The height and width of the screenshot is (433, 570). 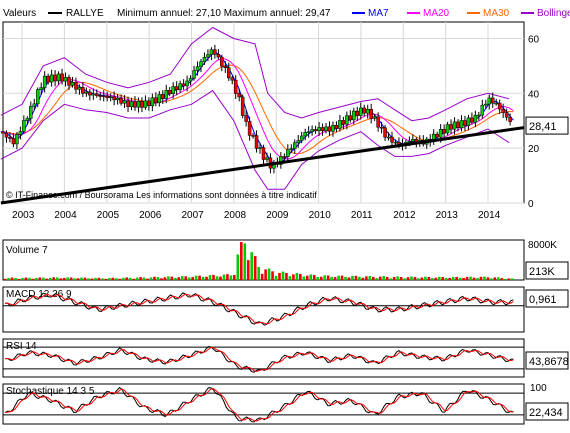 What do you see at coordinates (496, 13) in the screenshot?
I see `legend-label-2: MA30` at bounding box center [496, 13].